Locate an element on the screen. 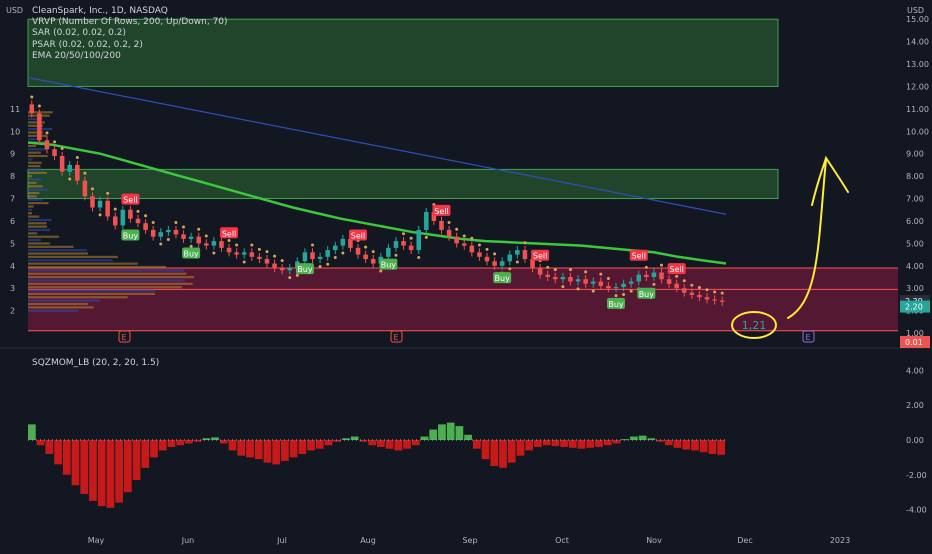 Image resolution: width=932 pixels, height=554 pixels. x-axis-tick: Aug is located at coordinates (368, 540).